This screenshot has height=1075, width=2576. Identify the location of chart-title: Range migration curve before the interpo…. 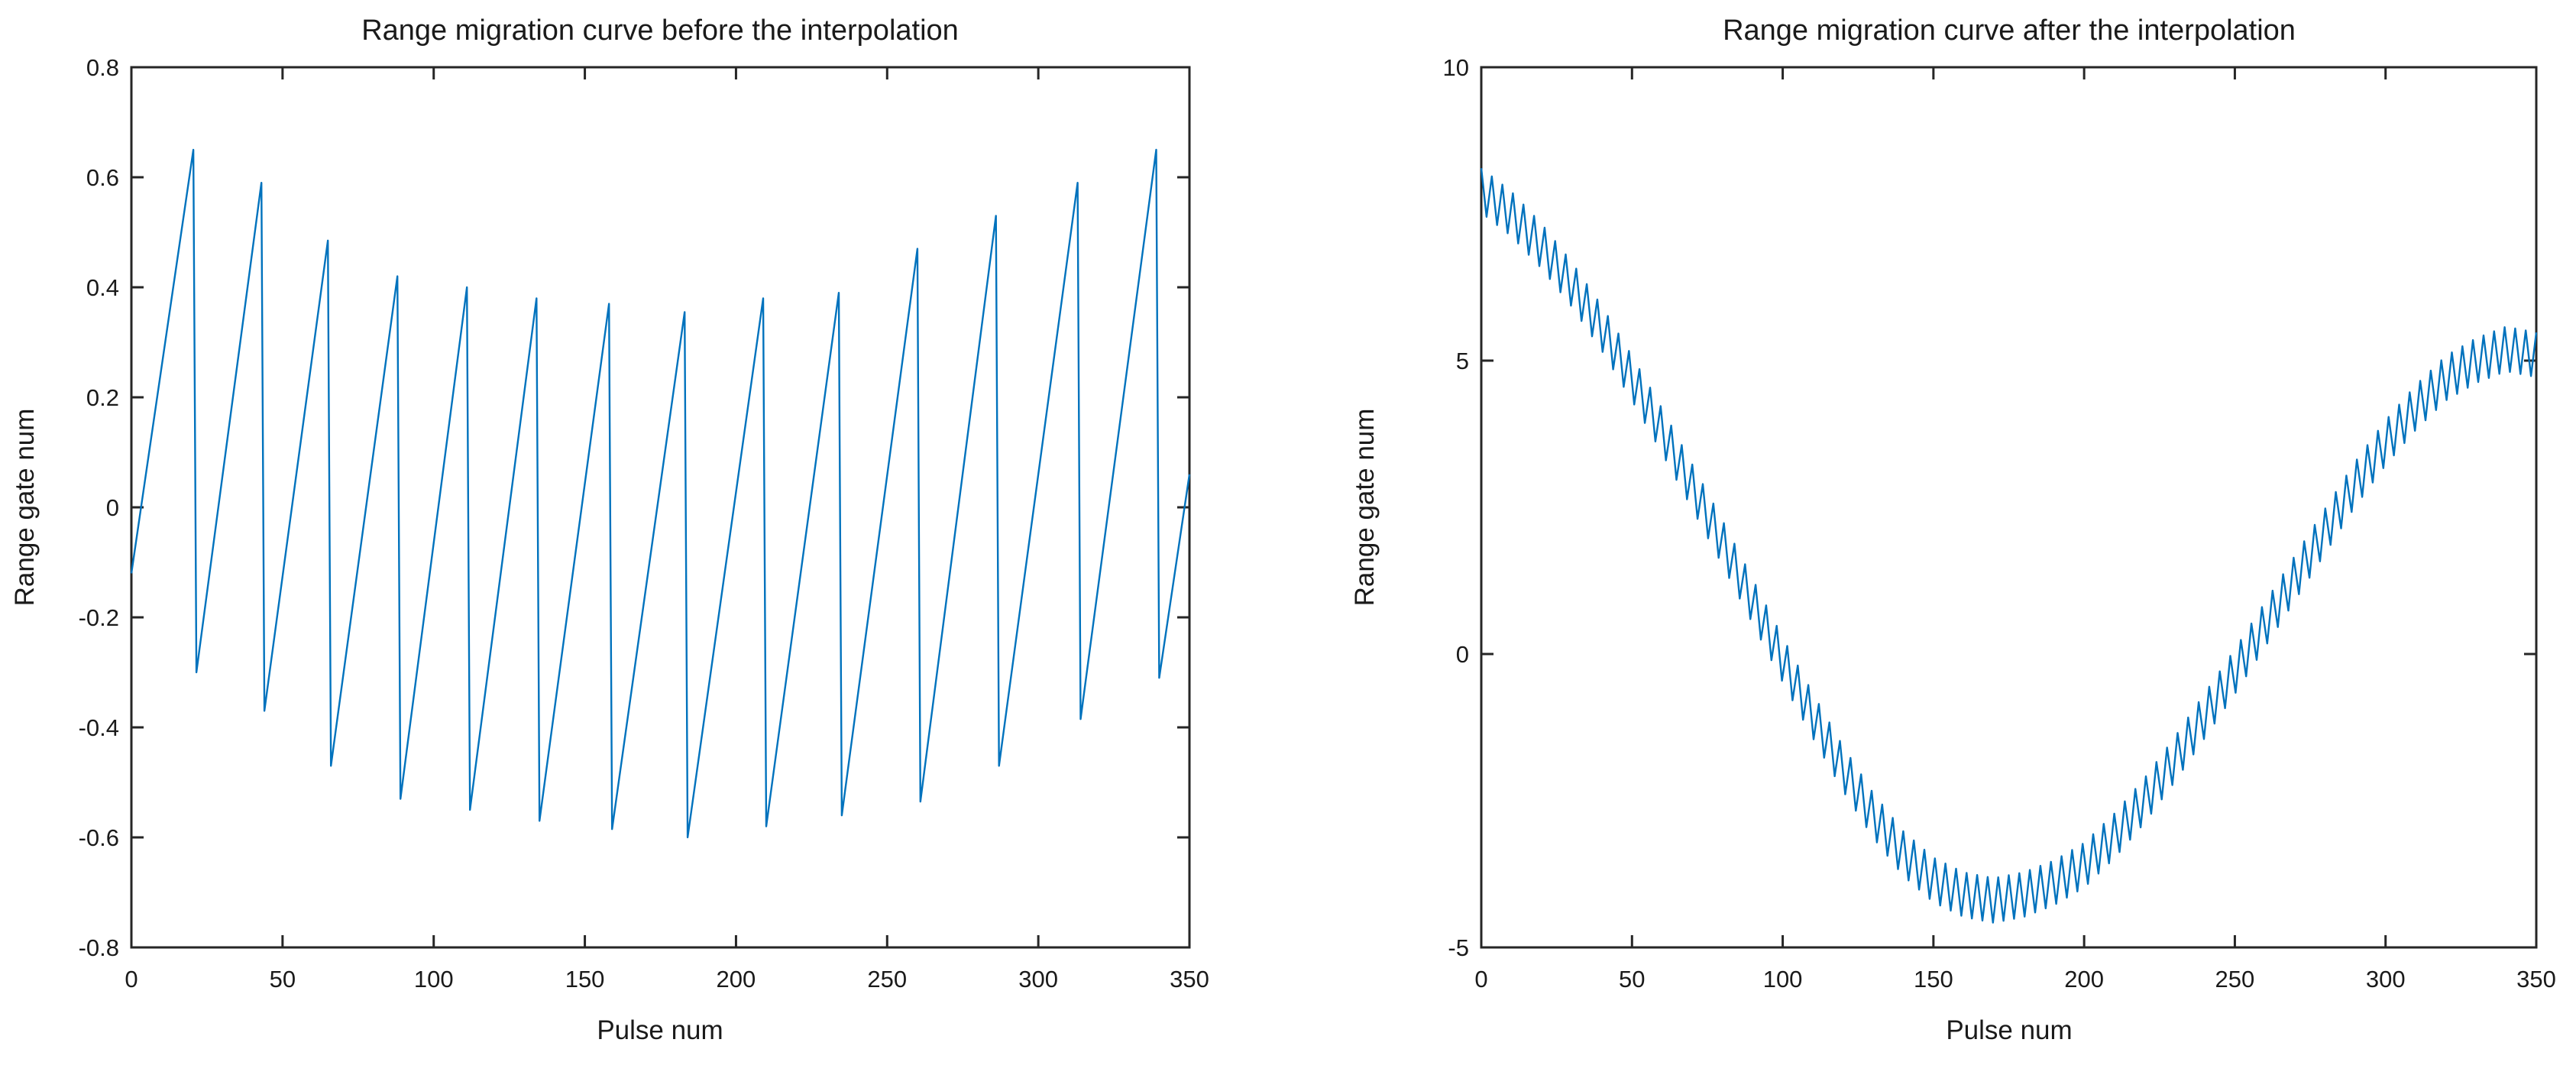
(660, 31).